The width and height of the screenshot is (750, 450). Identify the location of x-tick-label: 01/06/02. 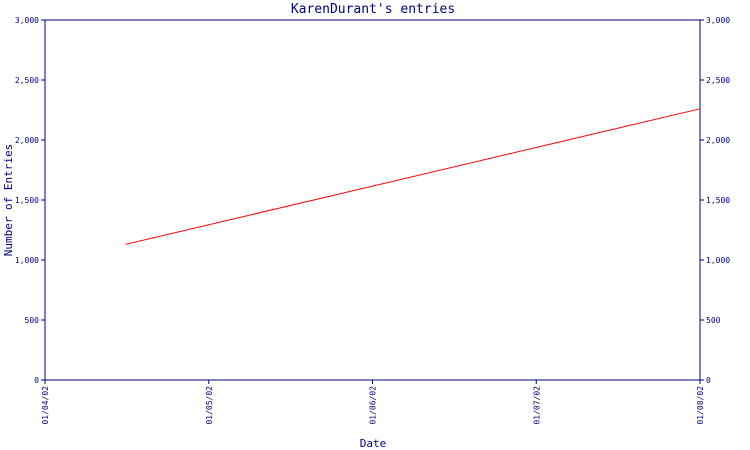
(373, 405).